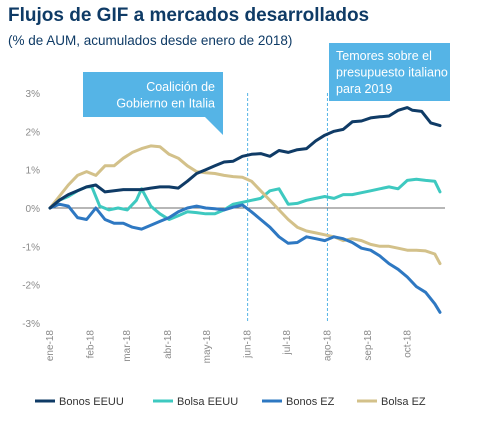 The width and height of the screenshot is (488, 423). I want to click on x-tick-label: ene-18, so click(50, 346).